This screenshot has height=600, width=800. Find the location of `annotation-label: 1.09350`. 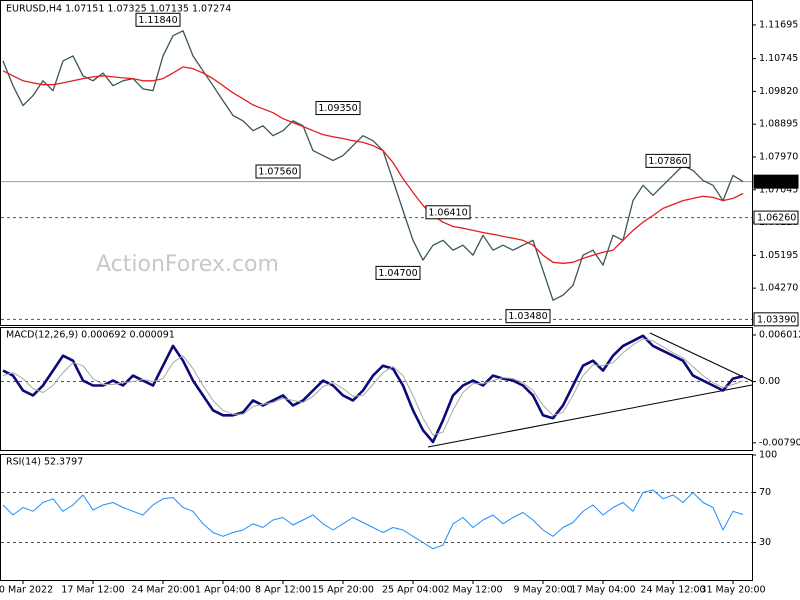

annotation-label: 1.09350 is located at coordinates (337, 108).